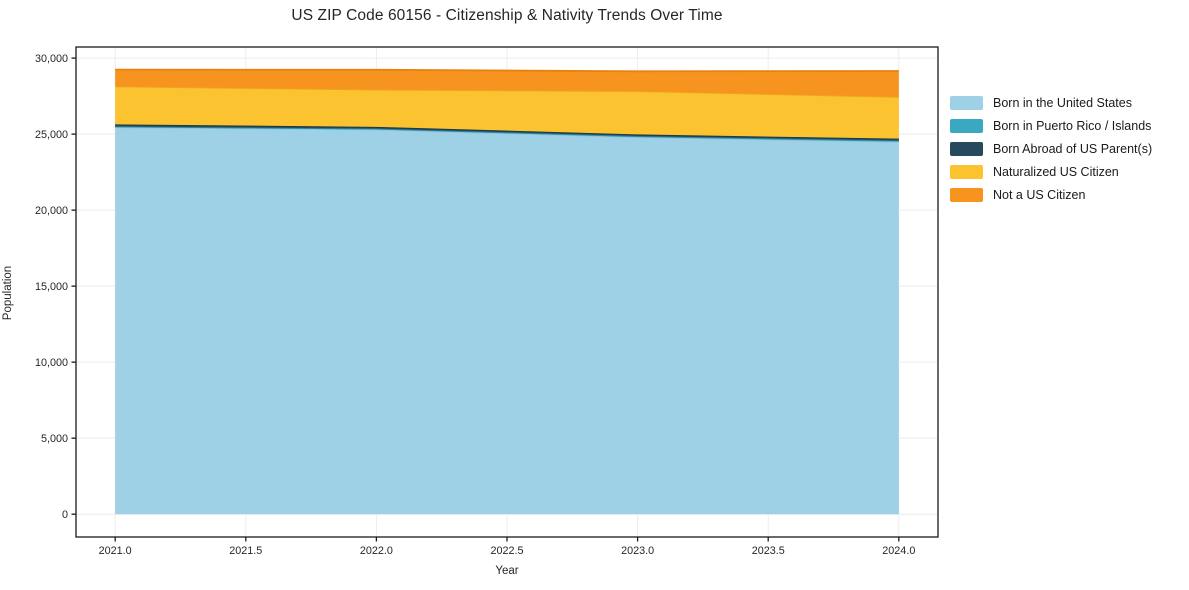  Describe the element at coordinates (1056, 172) in the screenshot. I see `legend-label: Naturalized US Citizen` at that location.